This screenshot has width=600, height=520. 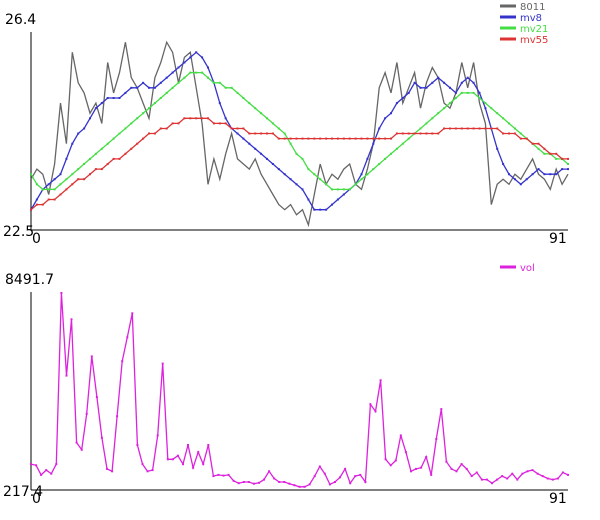 I want to click on legend-entry-8011: 8011, so click(x=522, y=7).